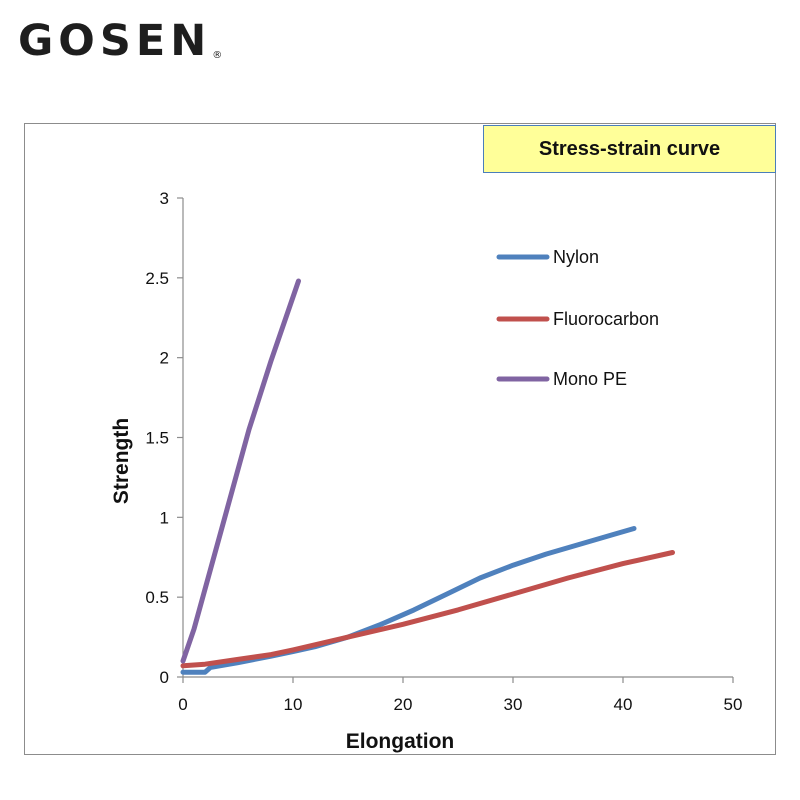 This screenshot has height=800, width=800. Describe the element at coordinates (240, 471) in the screenshot. I see `series-line-mono-pe` at that location.